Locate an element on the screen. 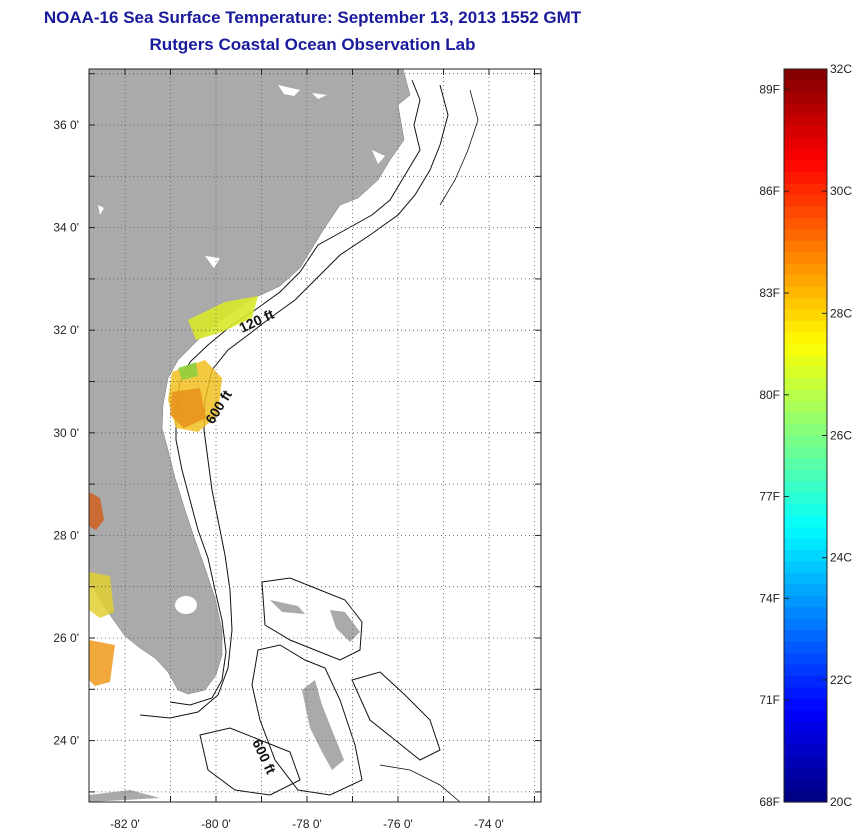  colorbar-fahrenheit-label: 80F is located at coordinates (769, 395).